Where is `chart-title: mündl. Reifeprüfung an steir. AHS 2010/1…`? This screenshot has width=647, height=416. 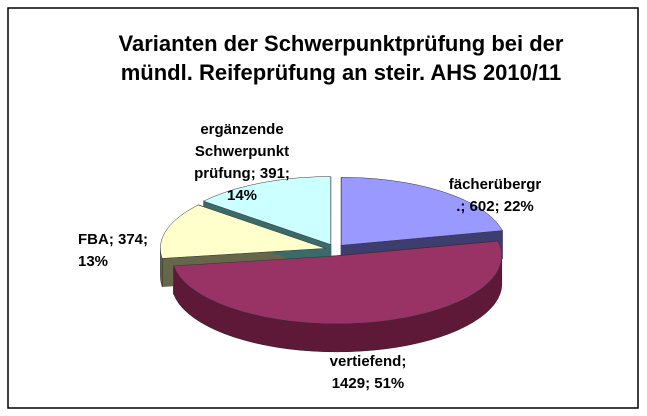 chart-title: mündl. Reifeprüfung an steir. AHS 2010/1… is located at coordinates (341, 72).